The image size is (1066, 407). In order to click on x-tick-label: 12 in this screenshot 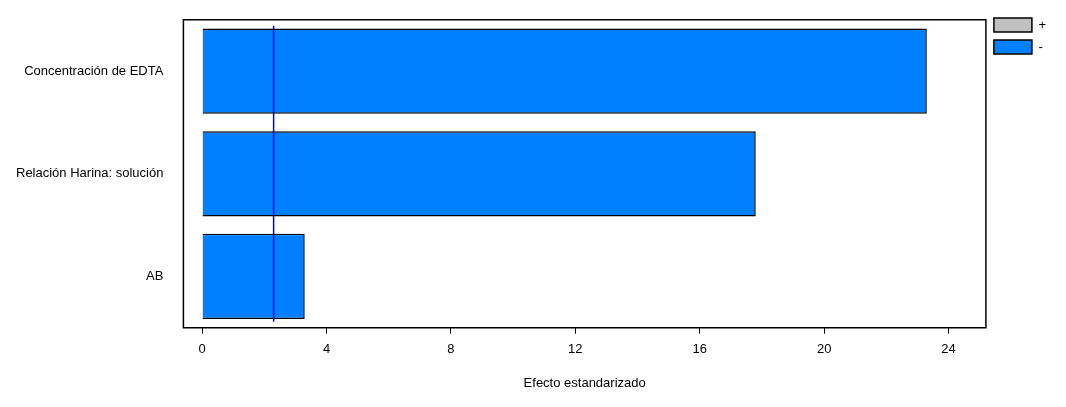, I will do `click(575, 349)`.